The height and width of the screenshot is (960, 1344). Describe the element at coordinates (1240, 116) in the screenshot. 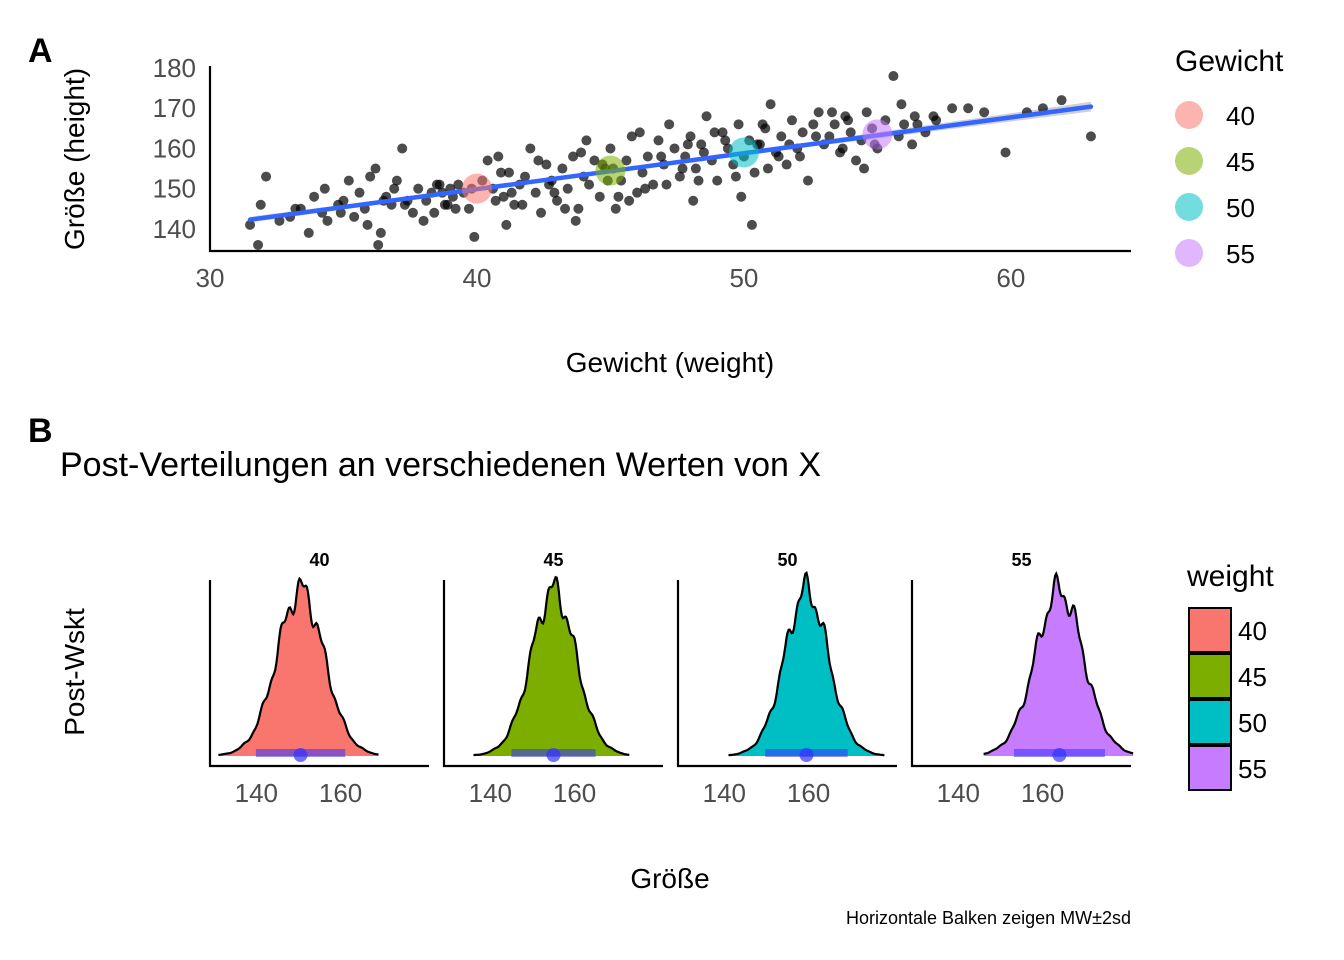

I see `legend-a-label: 40` at that location.